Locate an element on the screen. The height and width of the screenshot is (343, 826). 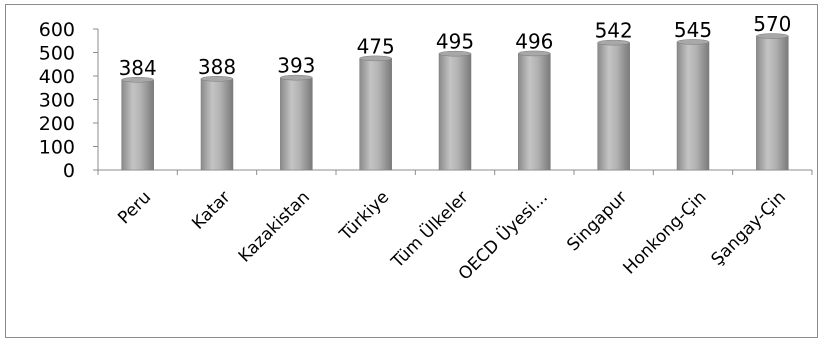
data-label: 384 is located at coordinates (138, 68).